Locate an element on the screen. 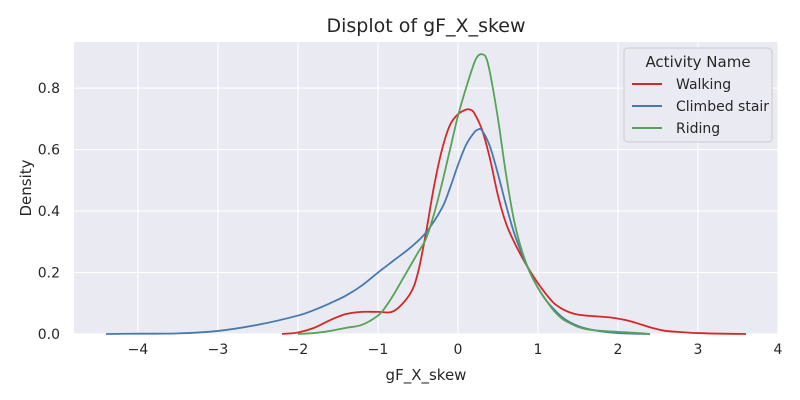 The height and width of the screenshot is (400, 800). x-tick-labels: −4 −3 −2 −1 0 1 2 3 4 is located at coordinates (455, 350).